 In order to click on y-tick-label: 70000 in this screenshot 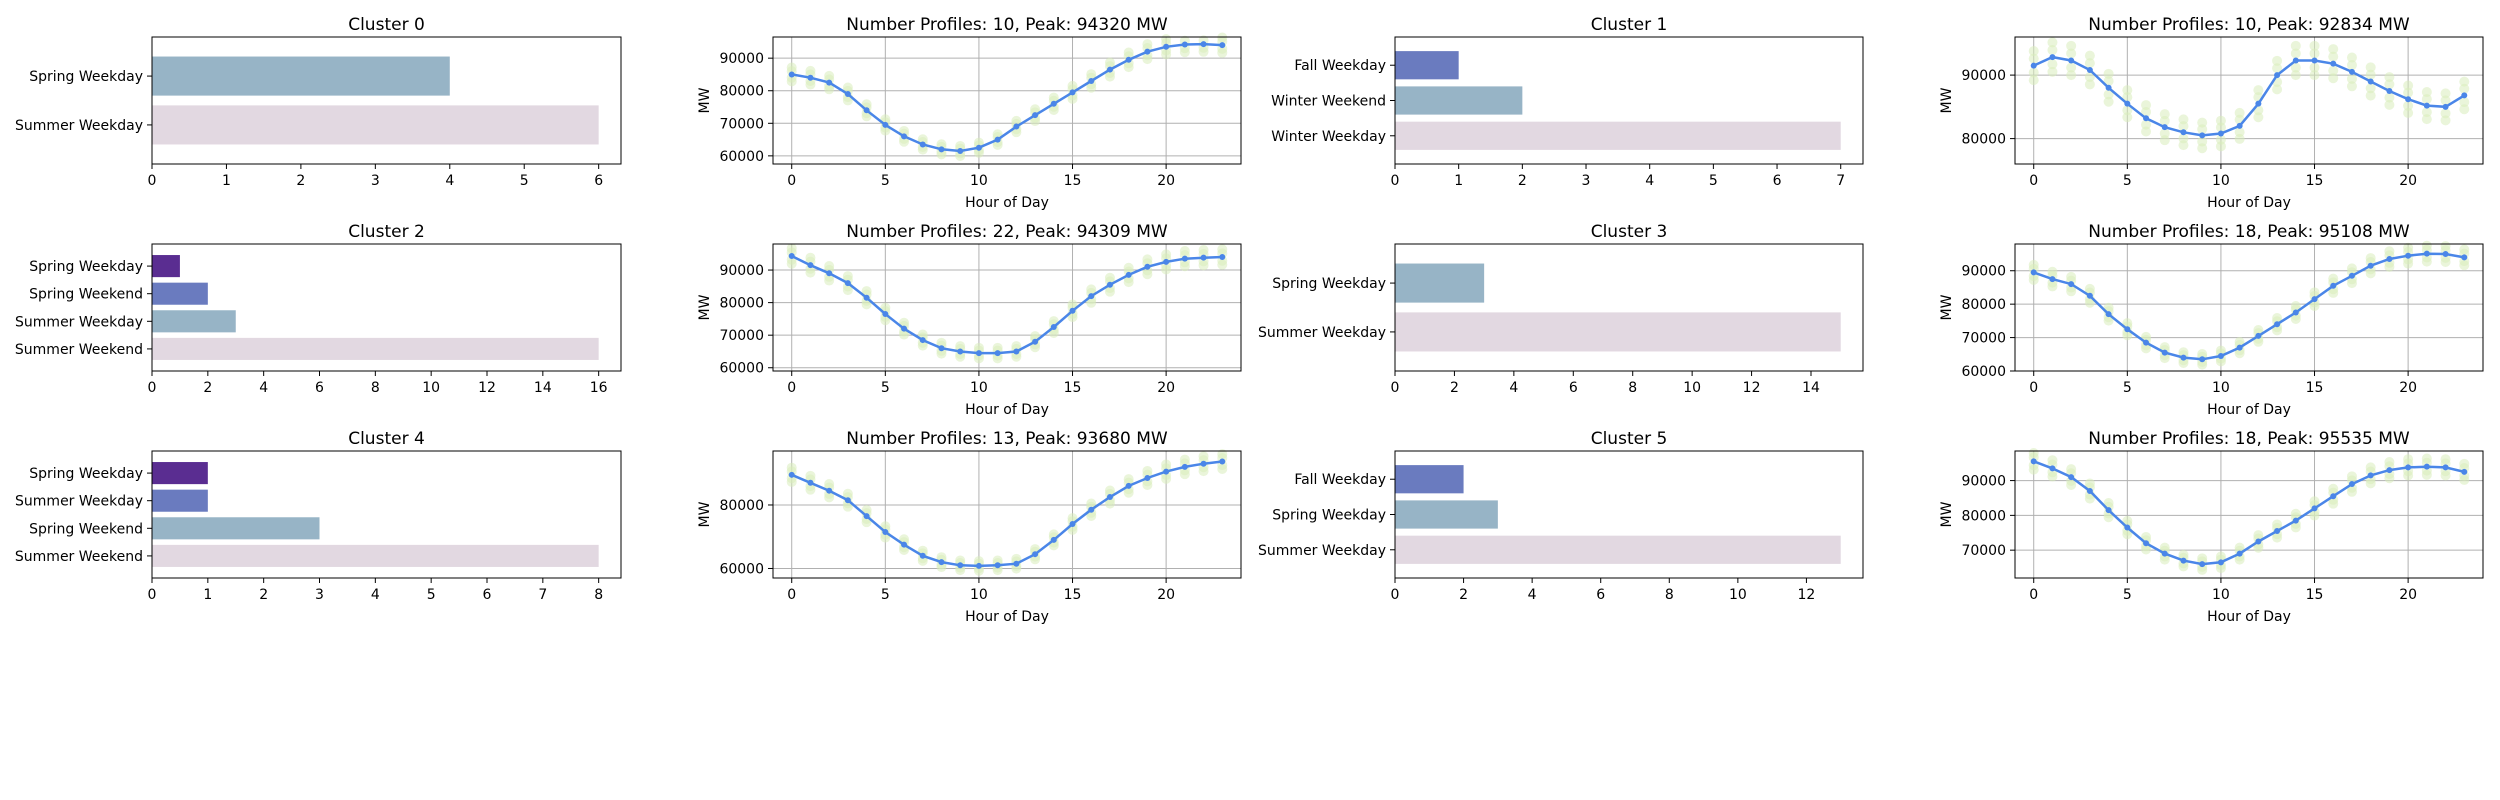, I will do `click(741, 124)`.